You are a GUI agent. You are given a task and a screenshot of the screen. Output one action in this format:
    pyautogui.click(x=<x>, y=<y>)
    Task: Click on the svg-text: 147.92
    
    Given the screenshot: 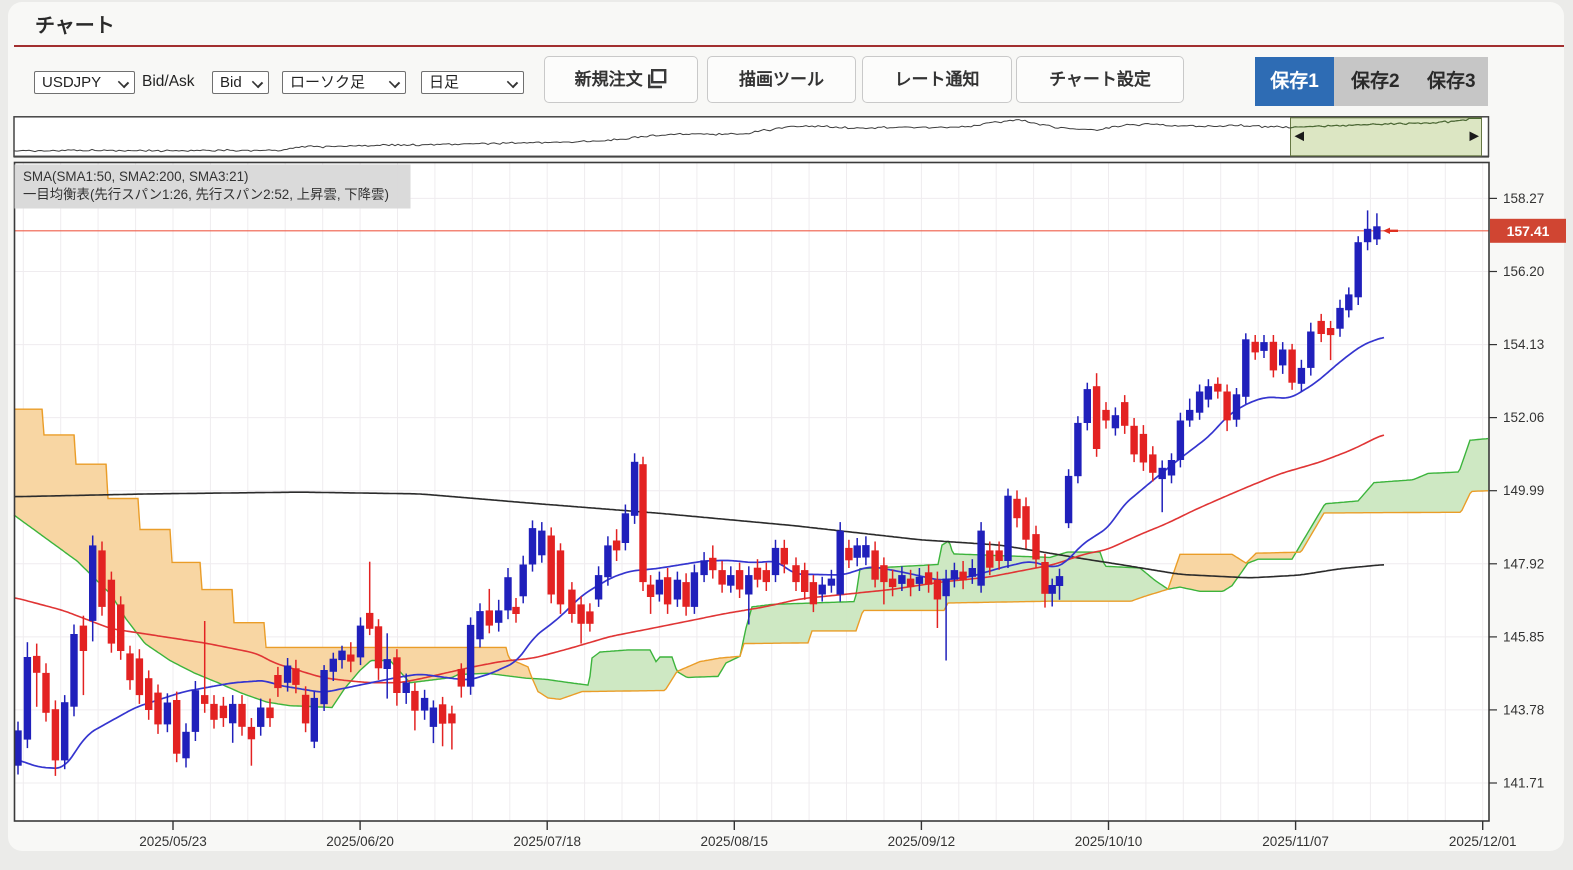 What is the action you would take?
    pyautogui.click(x=1523, y=563)
    